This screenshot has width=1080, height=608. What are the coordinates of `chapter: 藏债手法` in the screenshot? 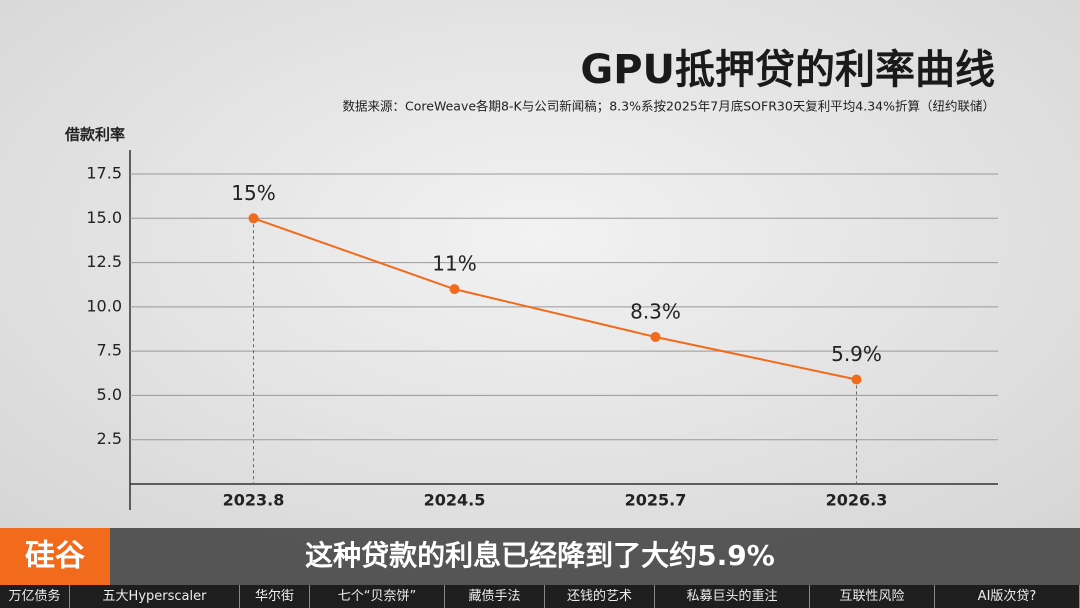 It's located at (495, 596).